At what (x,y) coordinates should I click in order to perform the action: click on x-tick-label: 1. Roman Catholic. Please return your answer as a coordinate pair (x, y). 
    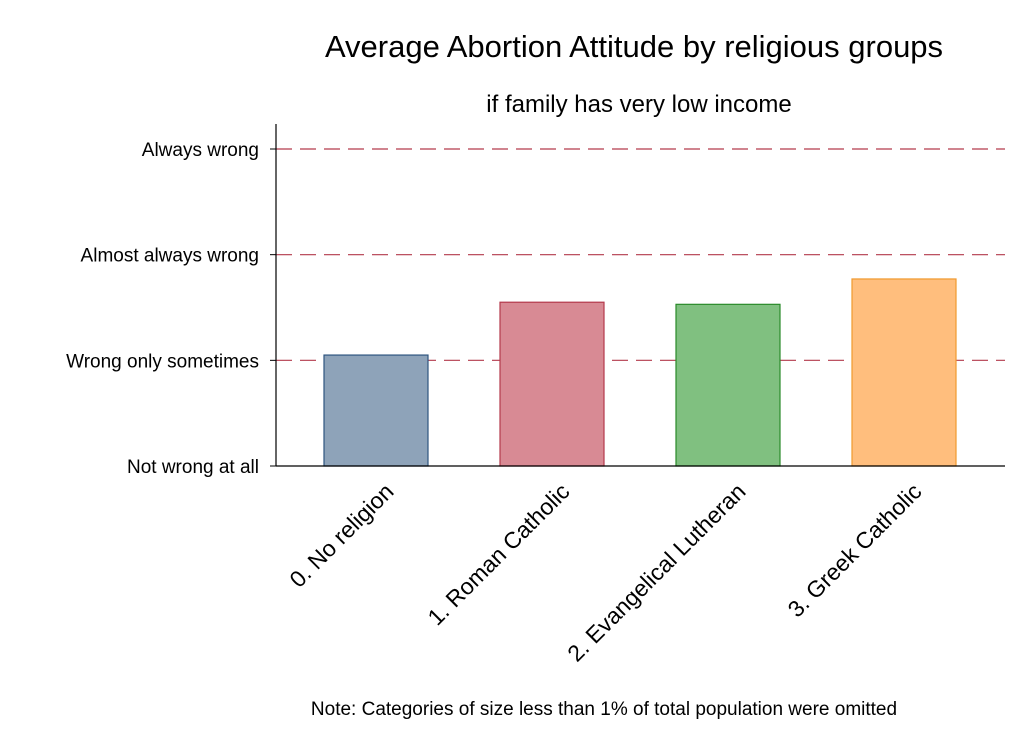
    Looking at the image, I should click on (498, 554).